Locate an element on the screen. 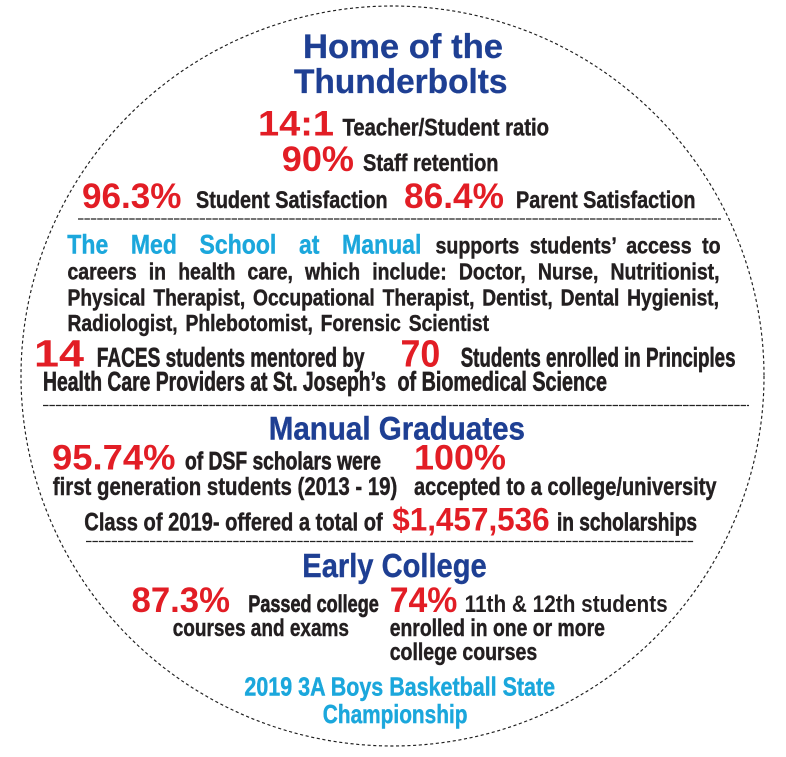  svg-text: Passed college is located at coordinates (313, 604).